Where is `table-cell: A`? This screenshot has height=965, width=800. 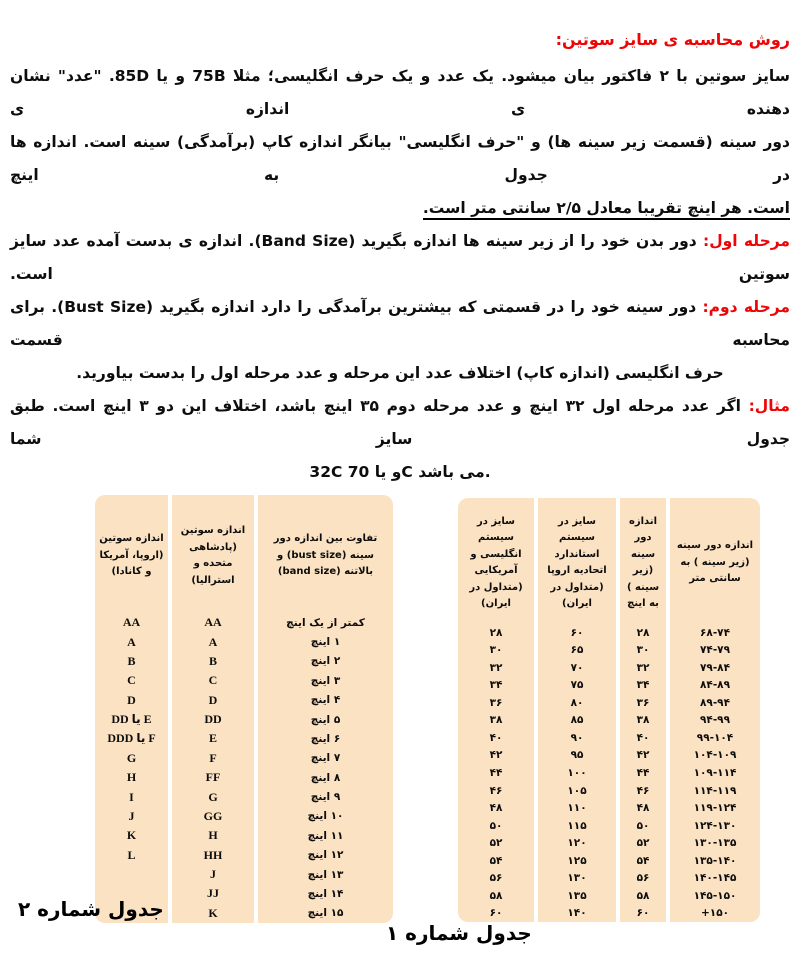
table-cell: A is located at coordinates (131, 641).